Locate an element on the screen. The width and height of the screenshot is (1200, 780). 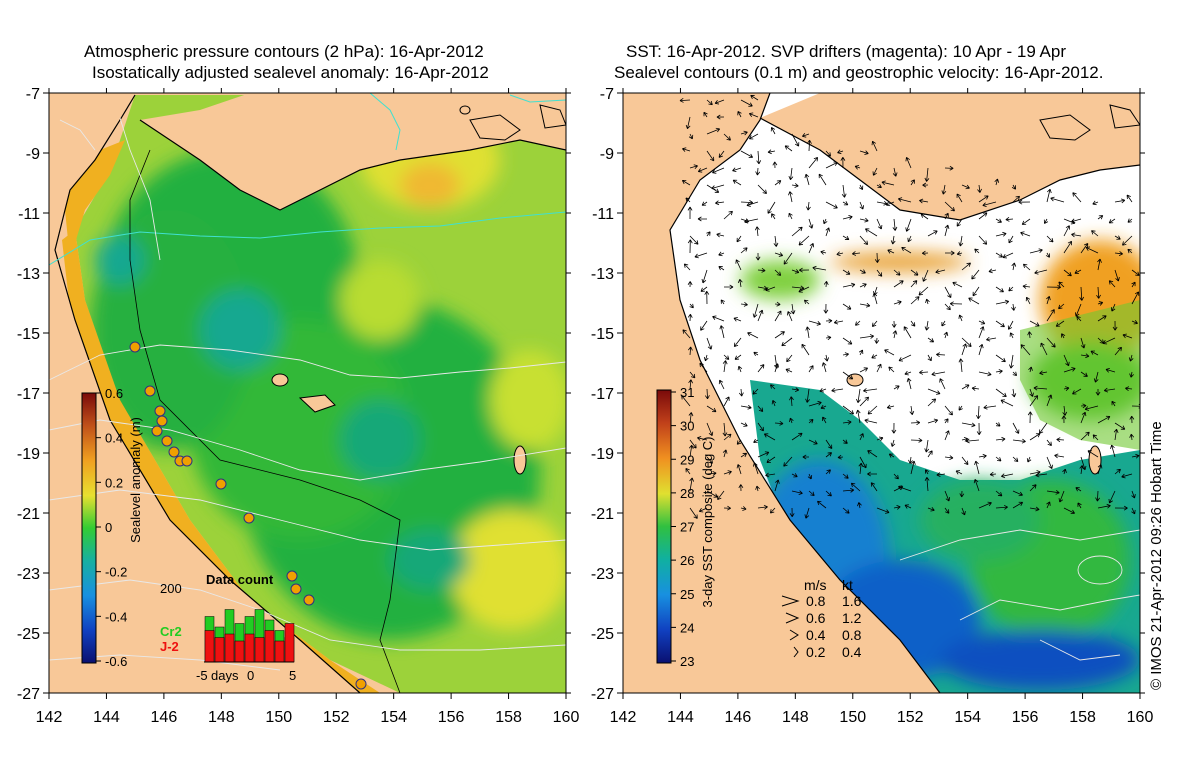
x-tick-label: 158 is located at coordinates (508, 717).